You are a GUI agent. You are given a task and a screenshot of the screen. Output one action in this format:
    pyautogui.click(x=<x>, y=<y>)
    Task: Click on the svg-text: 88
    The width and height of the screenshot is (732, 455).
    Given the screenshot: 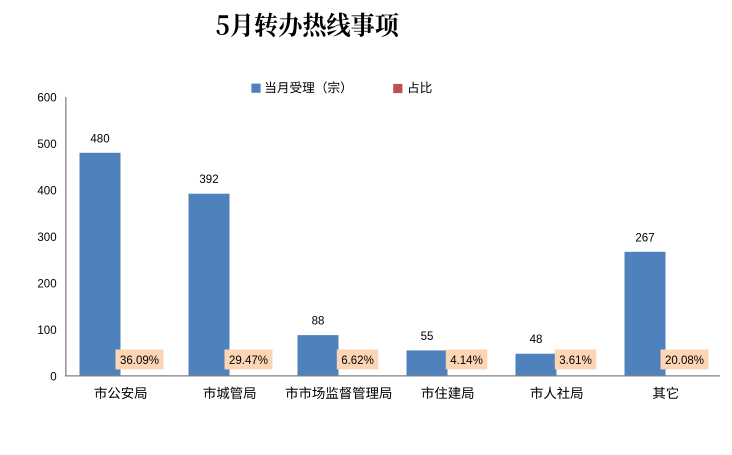 What is the action you would take?
    pyautogui.click(x=318, y=322)
    